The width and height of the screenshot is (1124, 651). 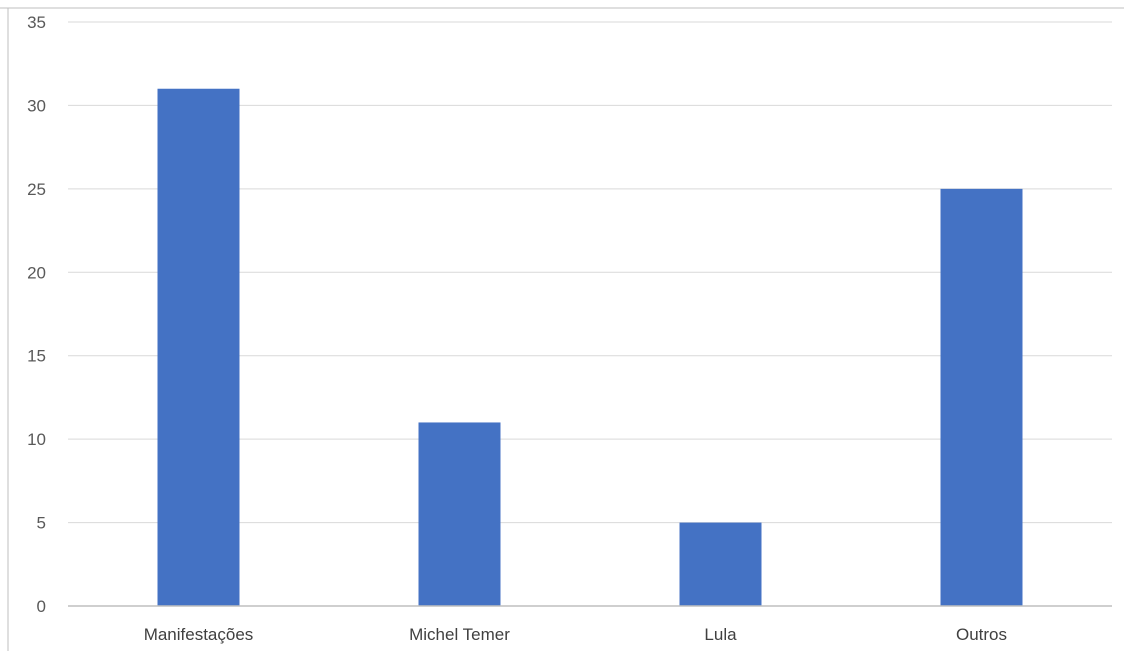 What do you see at coordinates (459, 514) in the screenshot?
I see `bar-michel-temer` at bounding box center [459, 514].